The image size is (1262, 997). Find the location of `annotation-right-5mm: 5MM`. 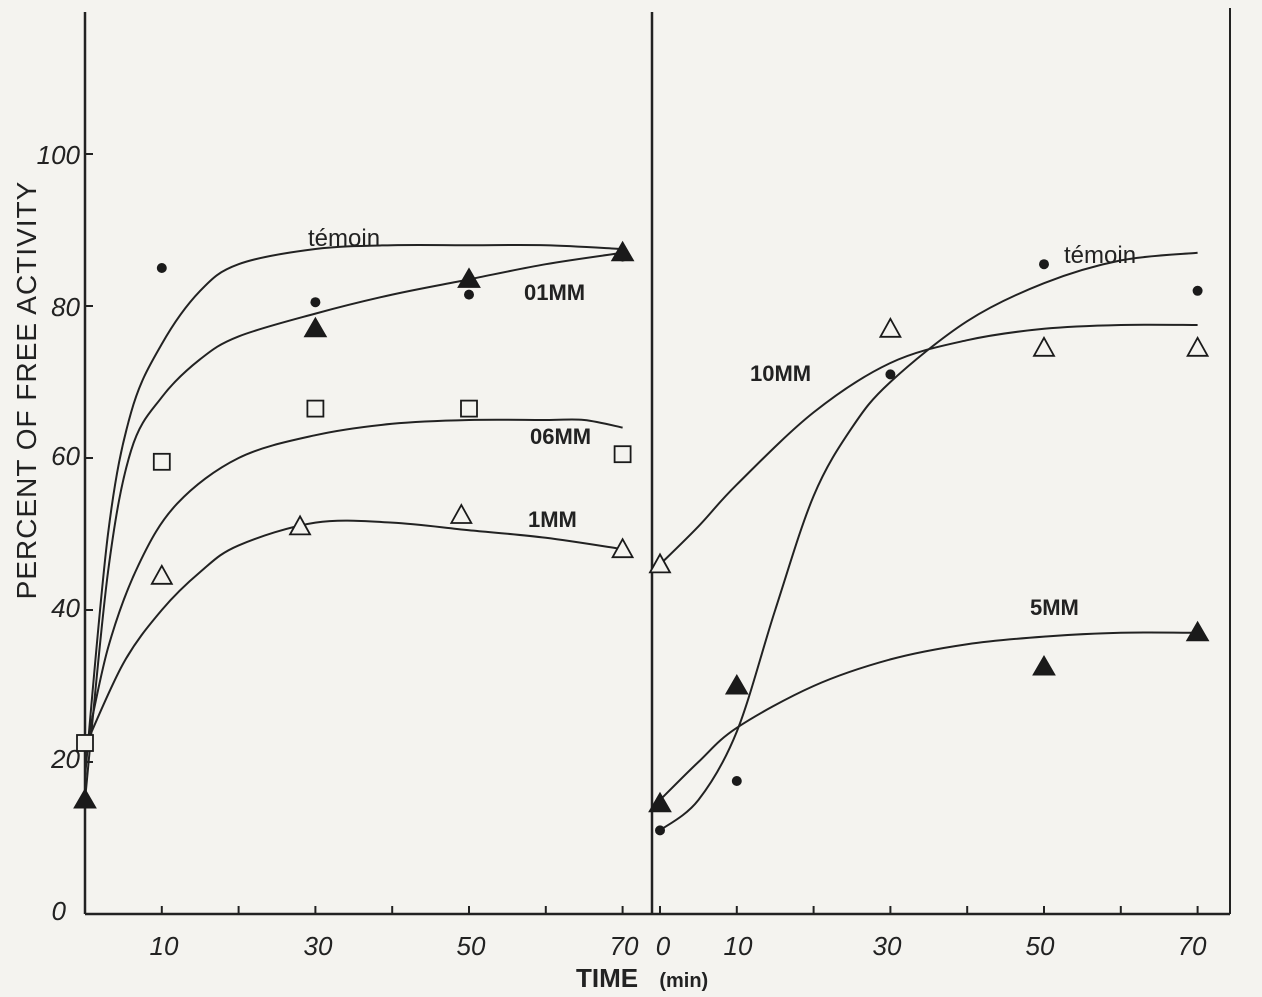

annotation-right-5mm: 5MM is located at coordinates (1054, 607).